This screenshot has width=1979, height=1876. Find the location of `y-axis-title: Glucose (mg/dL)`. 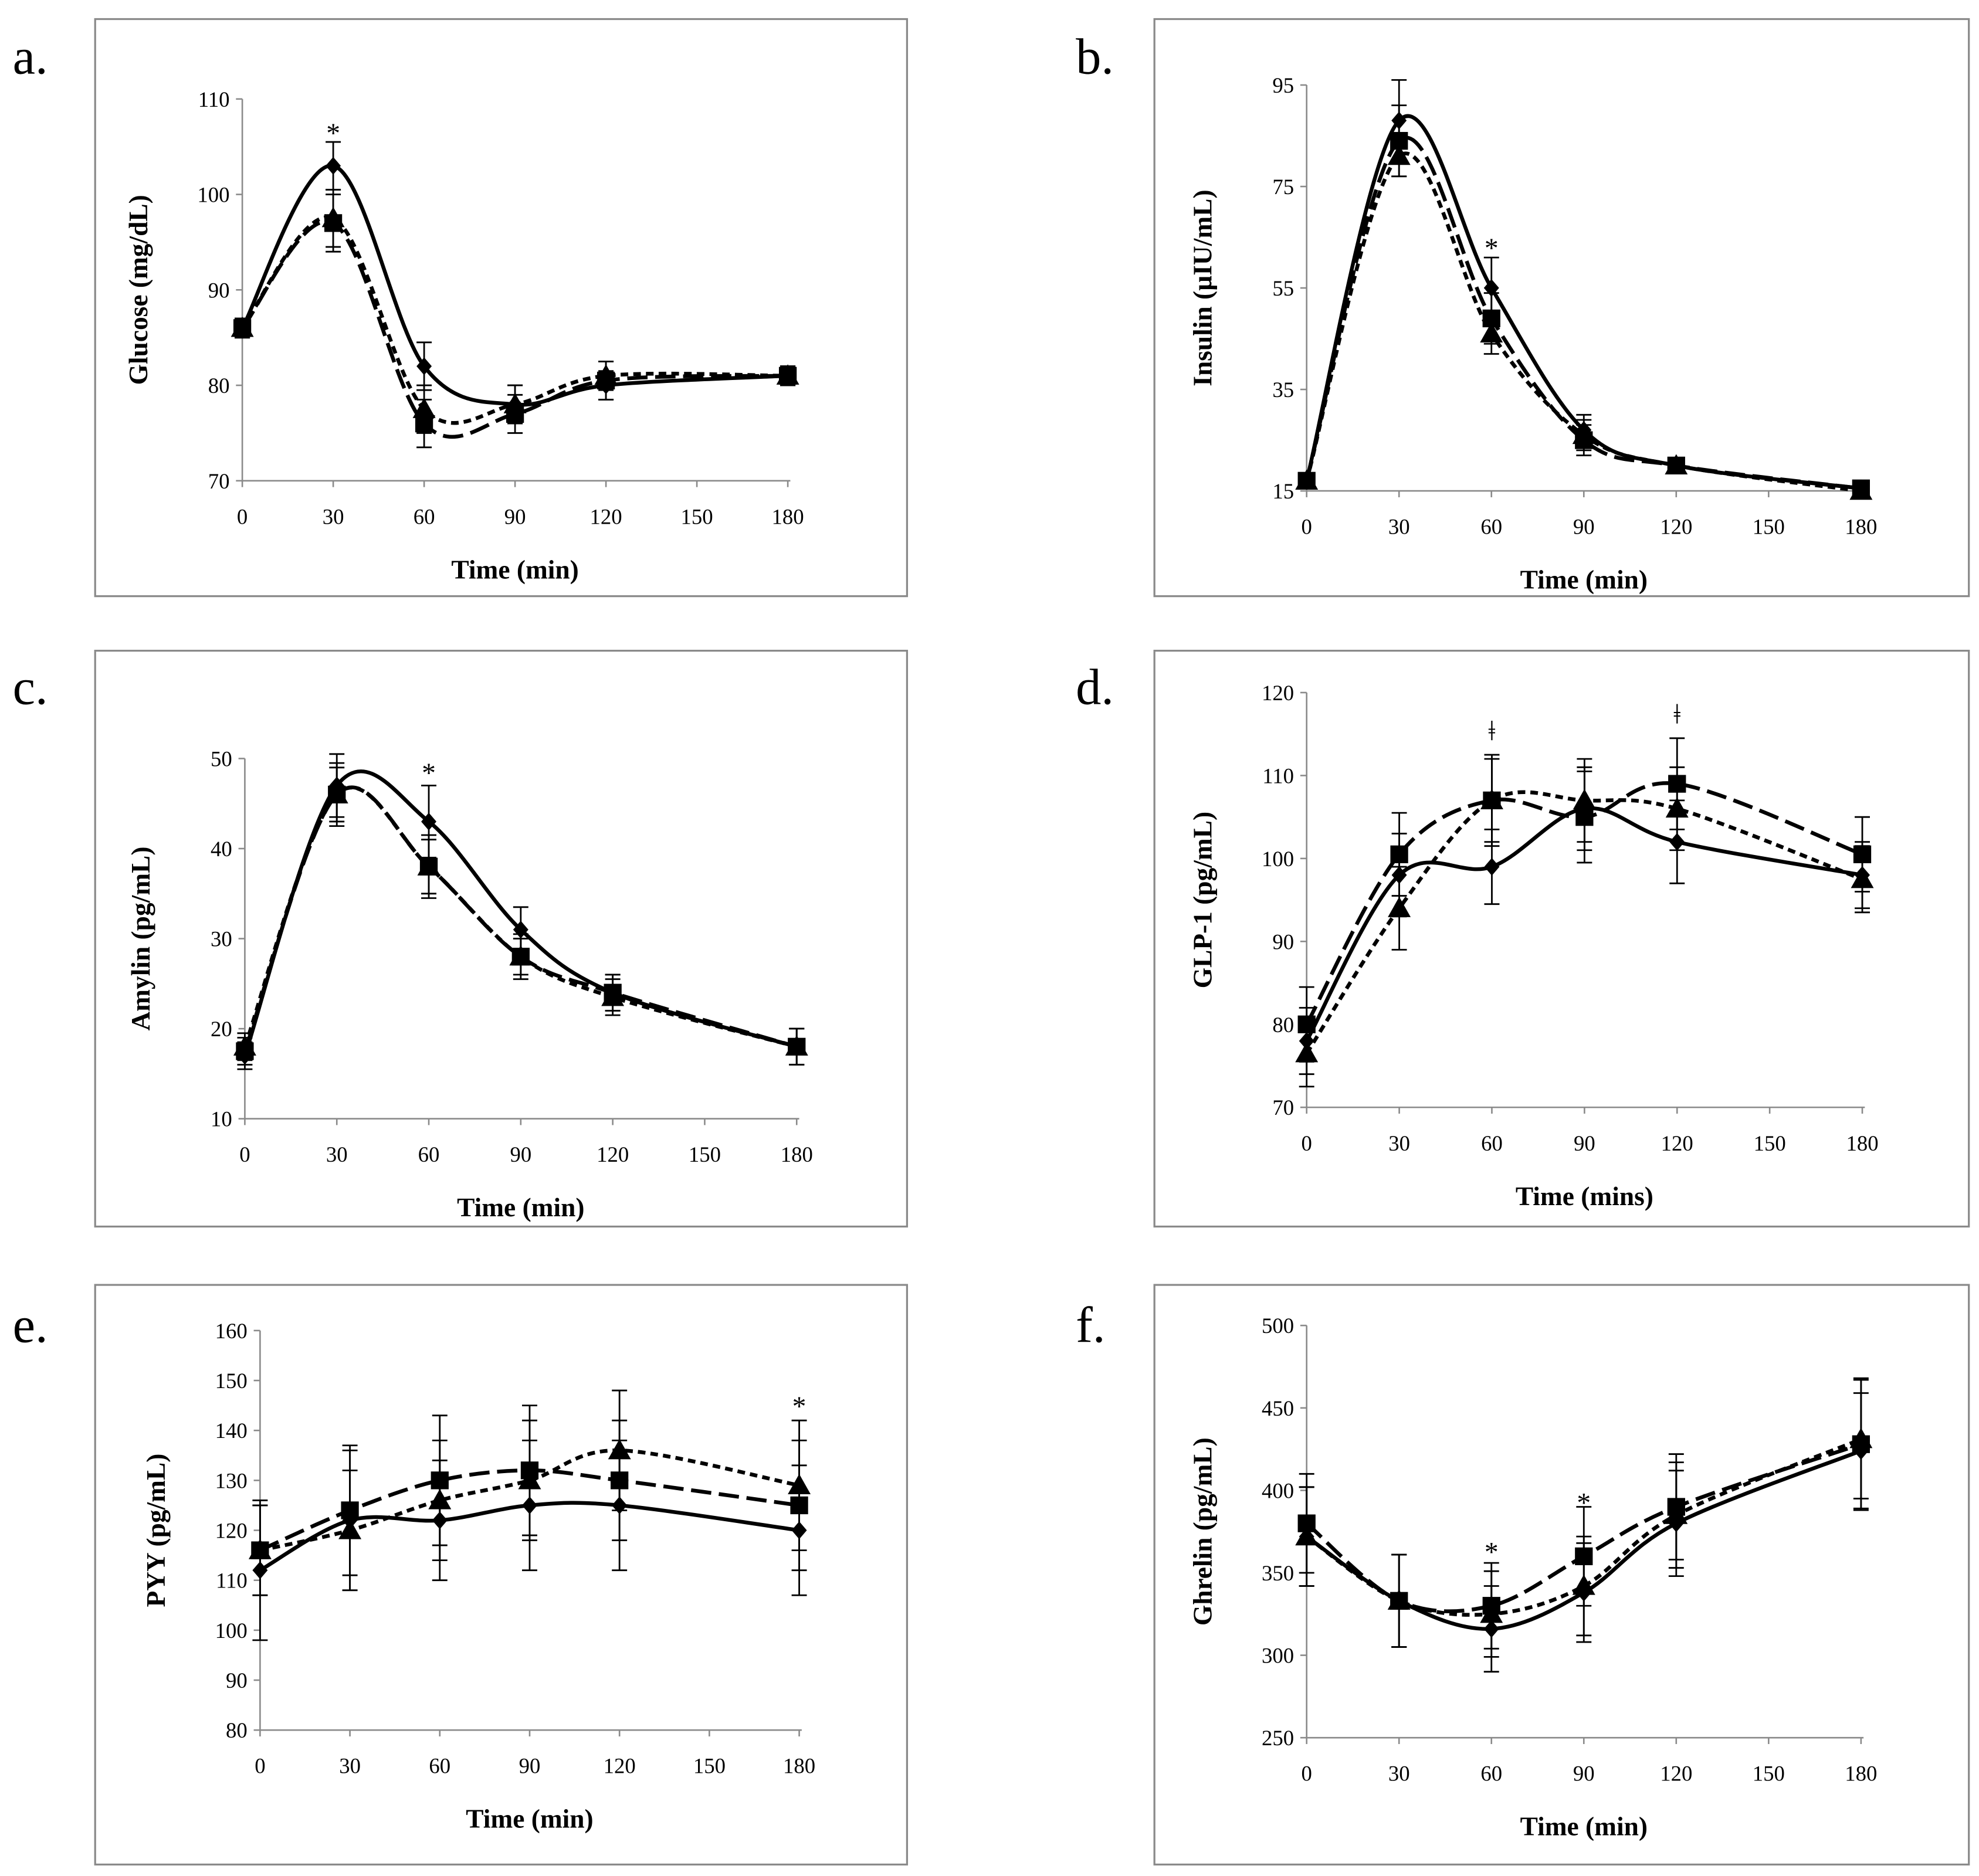

y-axis-title: Glucose (mg/dL) is located at coordinates (138, 290).